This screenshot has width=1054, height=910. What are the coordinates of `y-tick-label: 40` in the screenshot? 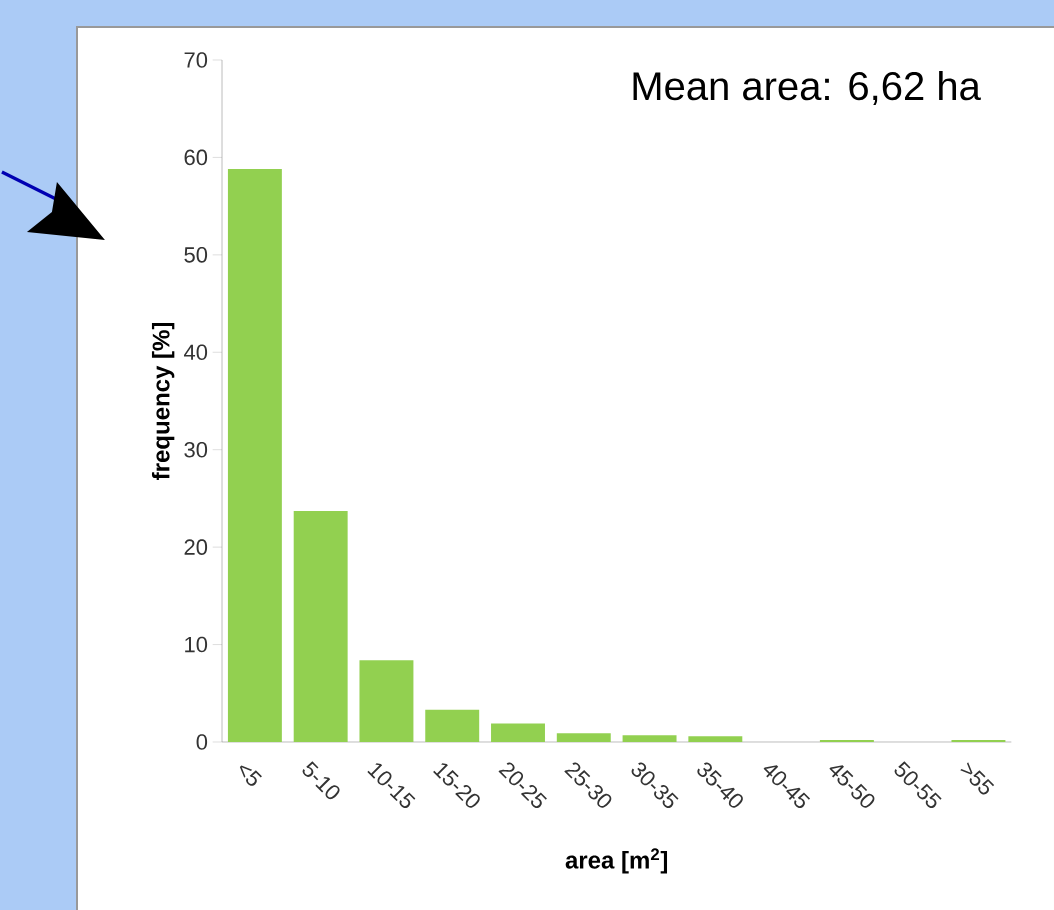 It's located at (195, 352).